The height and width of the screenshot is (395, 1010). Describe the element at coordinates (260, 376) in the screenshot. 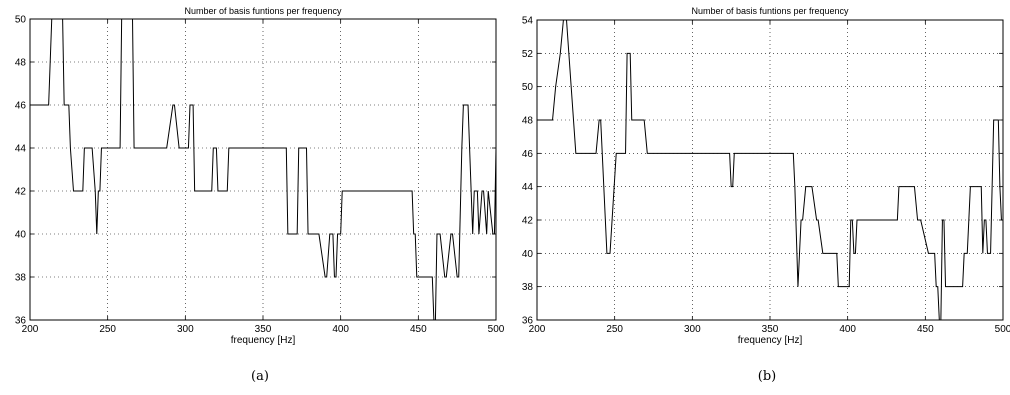

I see `subfigure-caption: (a)` at that location.